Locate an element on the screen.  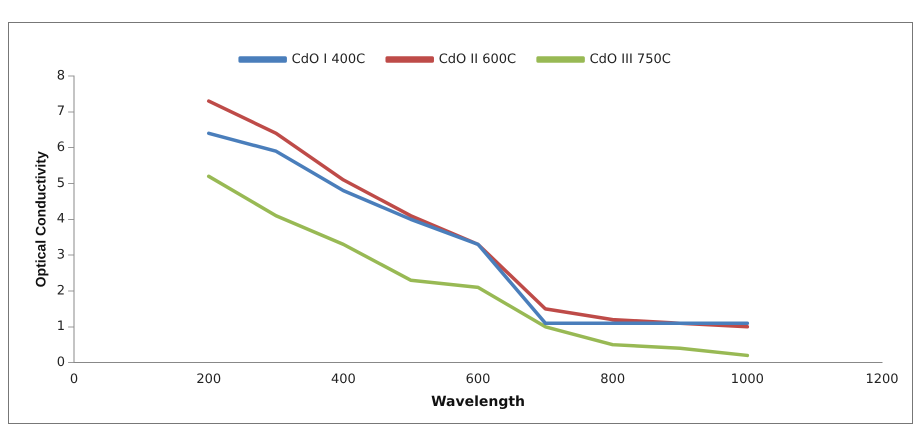
legend-label: CdO II 600C is located at coordinates (477, 59).